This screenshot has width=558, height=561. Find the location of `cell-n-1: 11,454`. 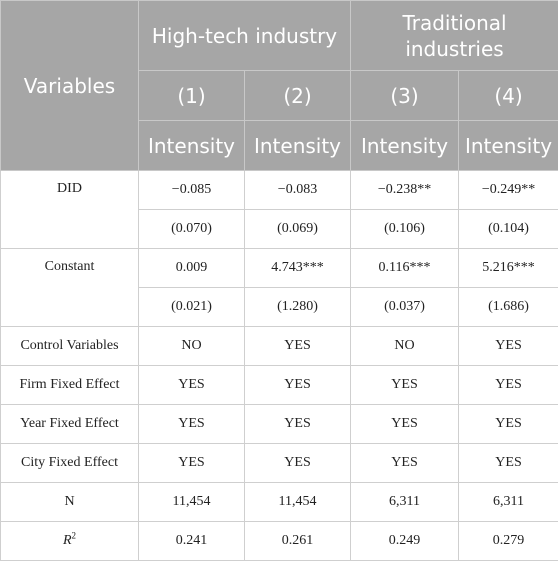

cell-n-1: 11,454 is located at coordinates (192, 502).